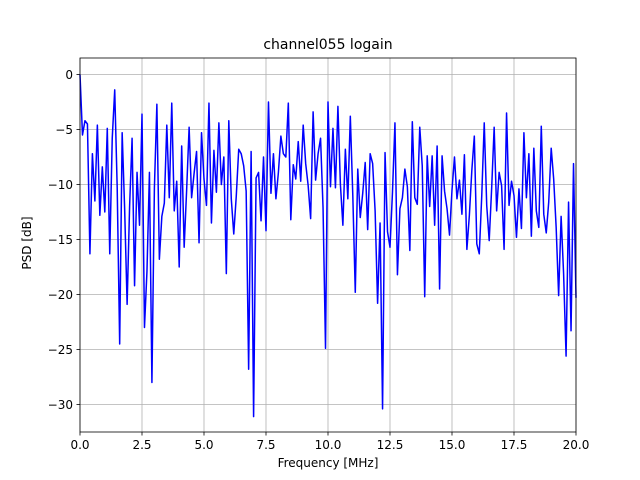 This screenshot has height=480, width=640. Describe the element at coordinates (203, 445) in the screenshot. I see `x-tick-label: 5.0` at that location.